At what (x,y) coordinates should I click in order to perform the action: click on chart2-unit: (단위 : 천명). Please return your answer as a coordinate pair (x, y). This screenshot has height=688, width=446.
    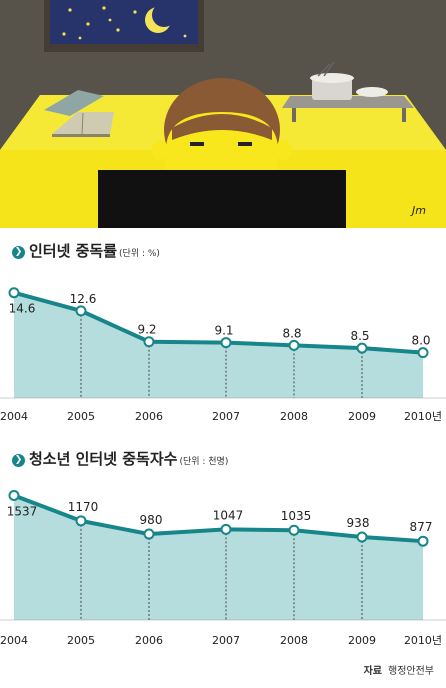
    Looking at the image, I should click on (204, 462).